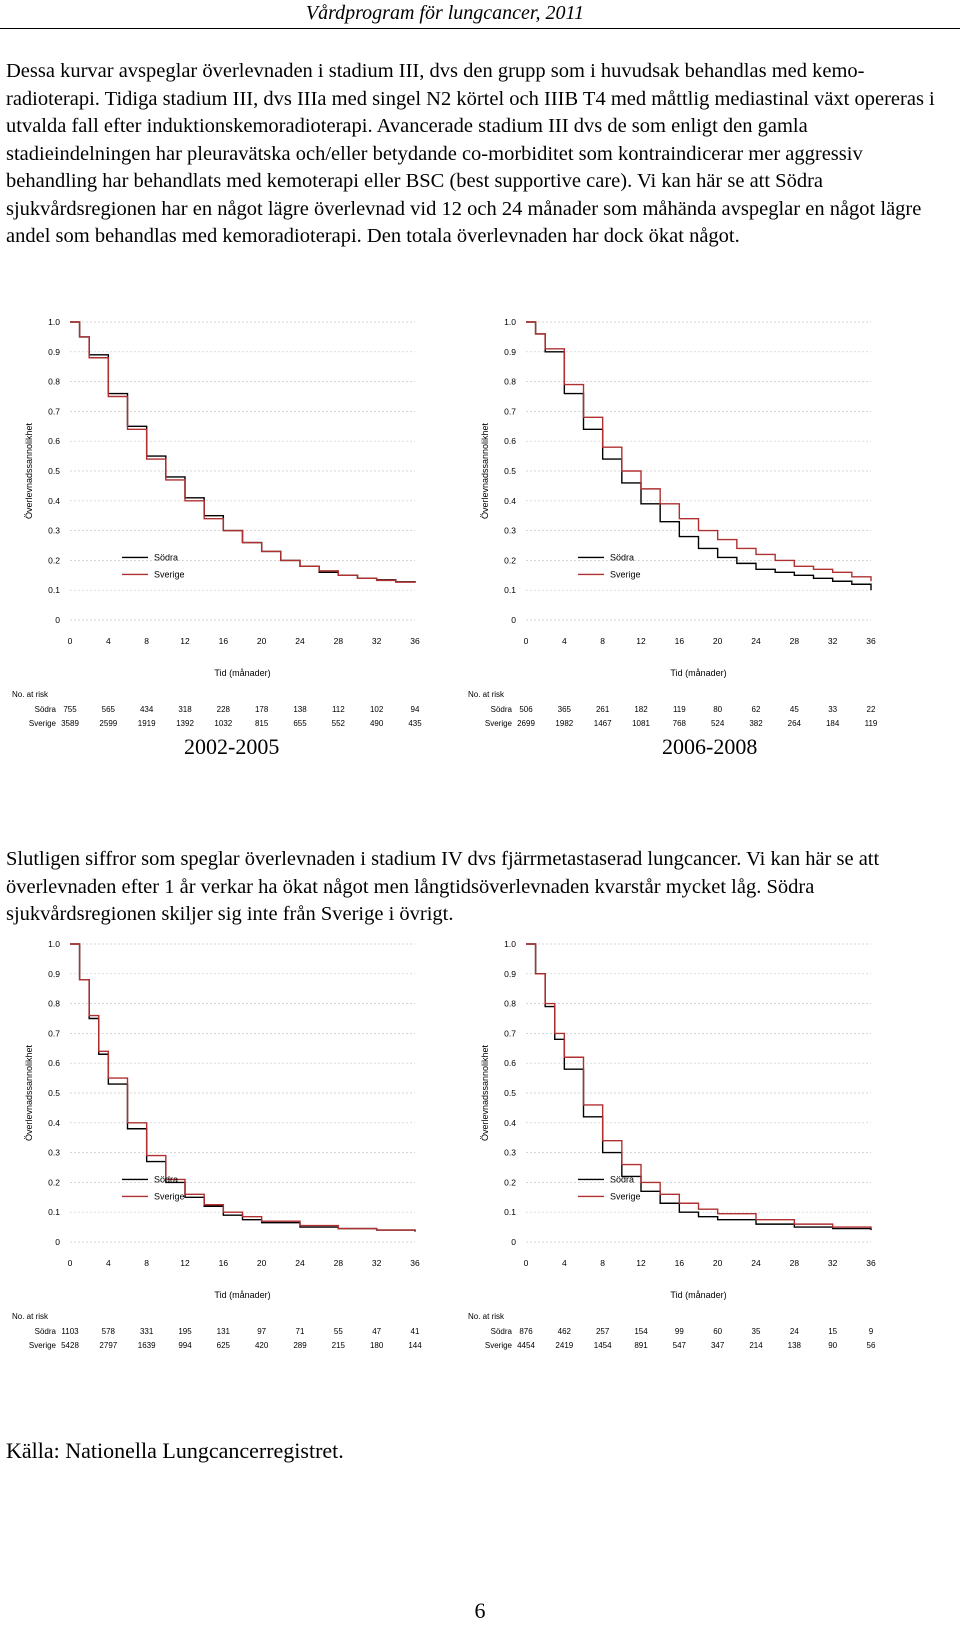 The height and width of the screenshot is (1630, 960). What do you see at coordinates (224, 641) in the screenshot?
I see `x-tick-label: 16` at bounding box center [224, 641].